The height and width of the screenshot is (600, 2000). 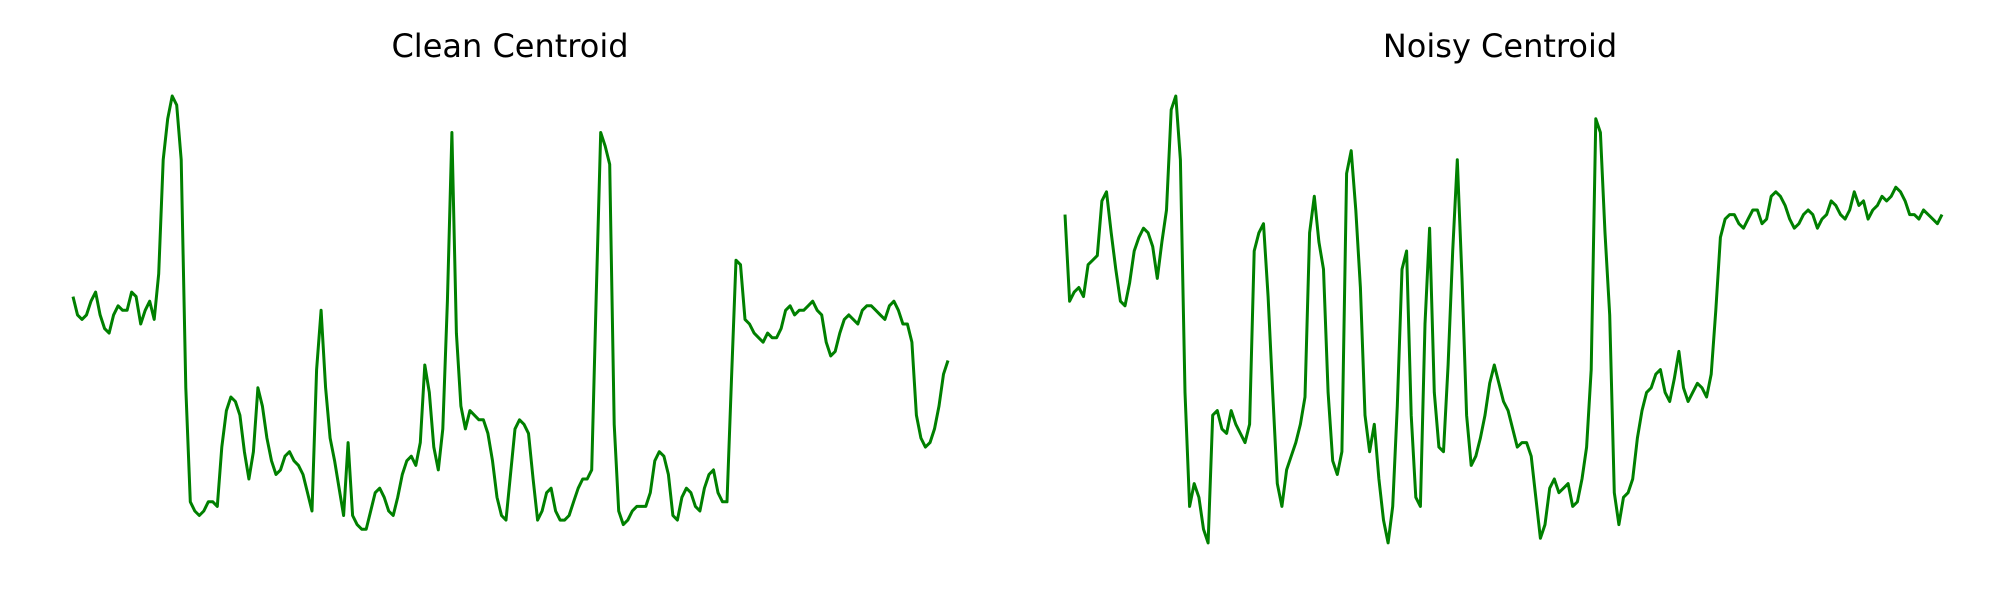 What do you see at coordinates (1500, 46) in the screenshot?
I see `noisy-centroid-title: Noisy Centroid` at bounding box center [1500, 46].